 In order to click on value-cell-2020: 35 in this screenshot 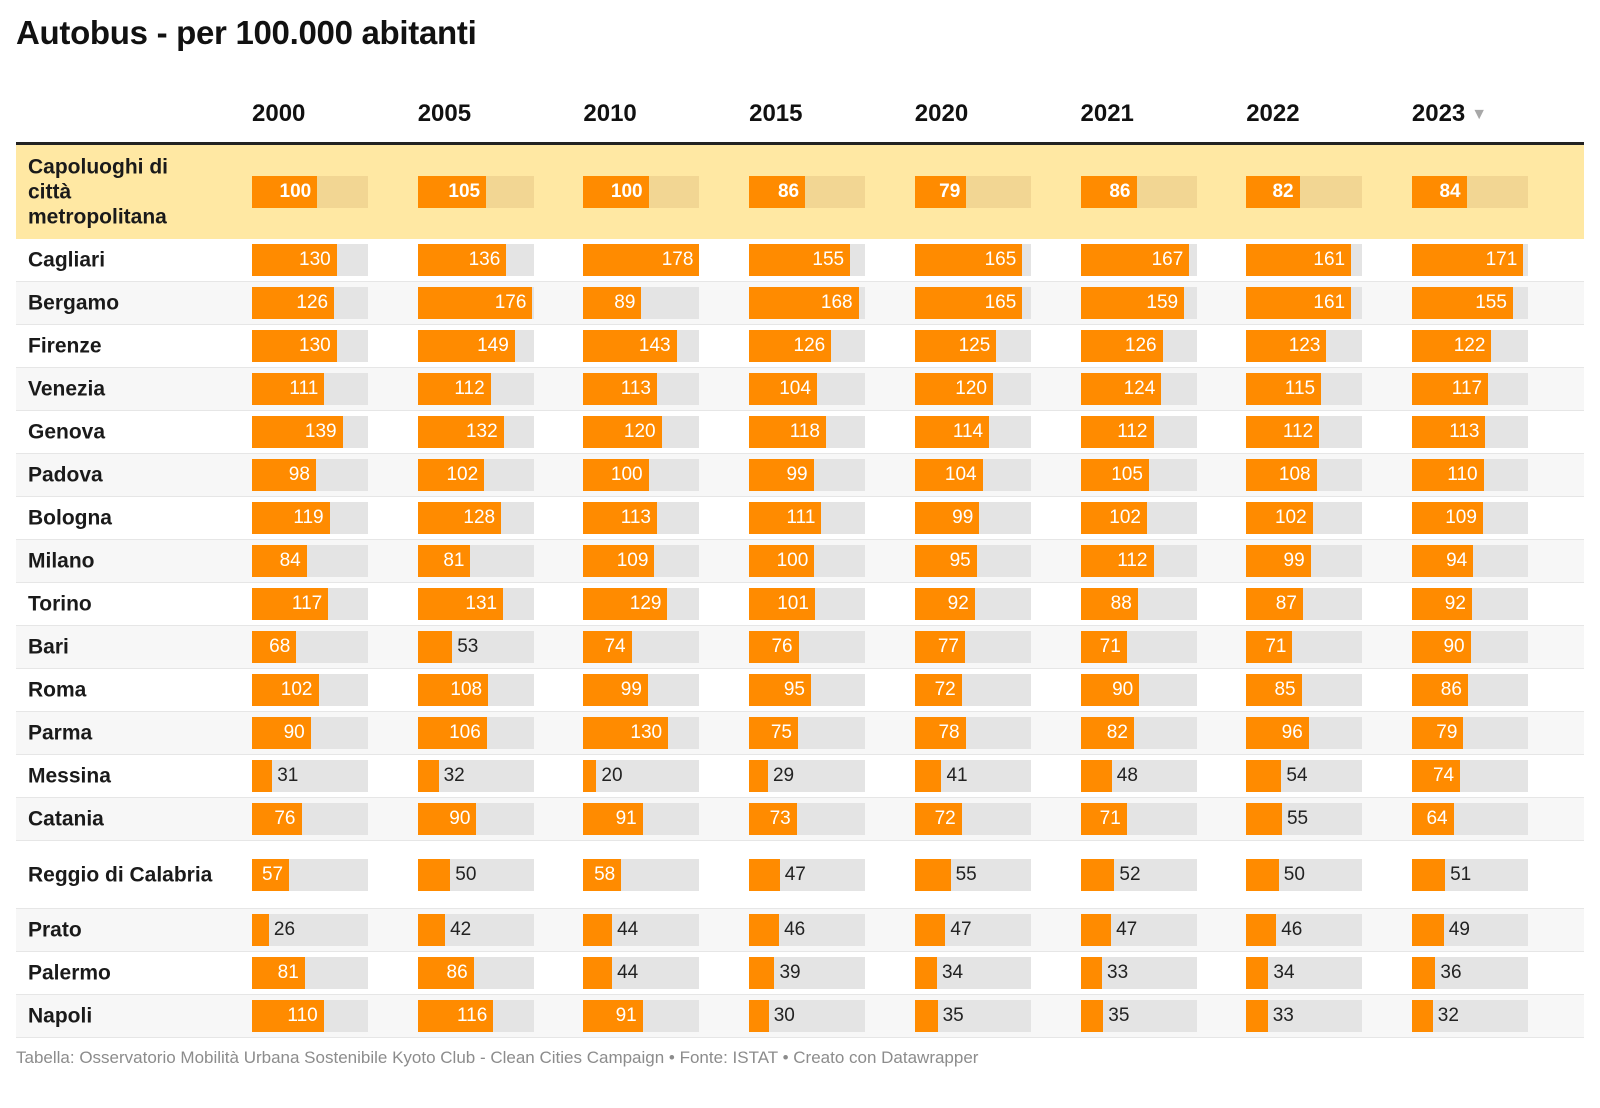, I will do `click(972, 1016)`.